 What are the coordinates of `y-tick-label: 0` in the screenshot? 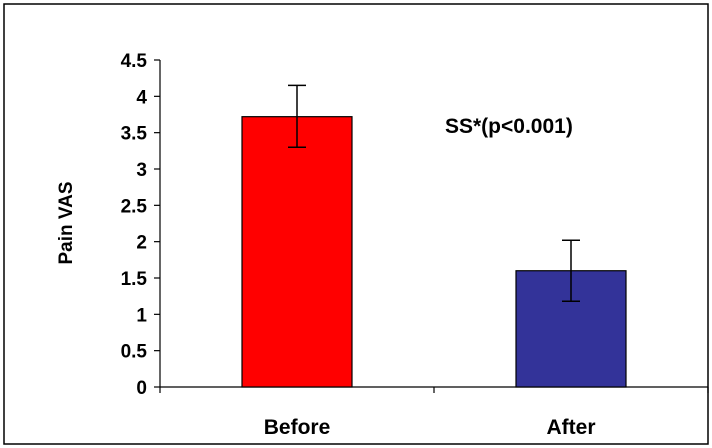 It's located at (141, 388).